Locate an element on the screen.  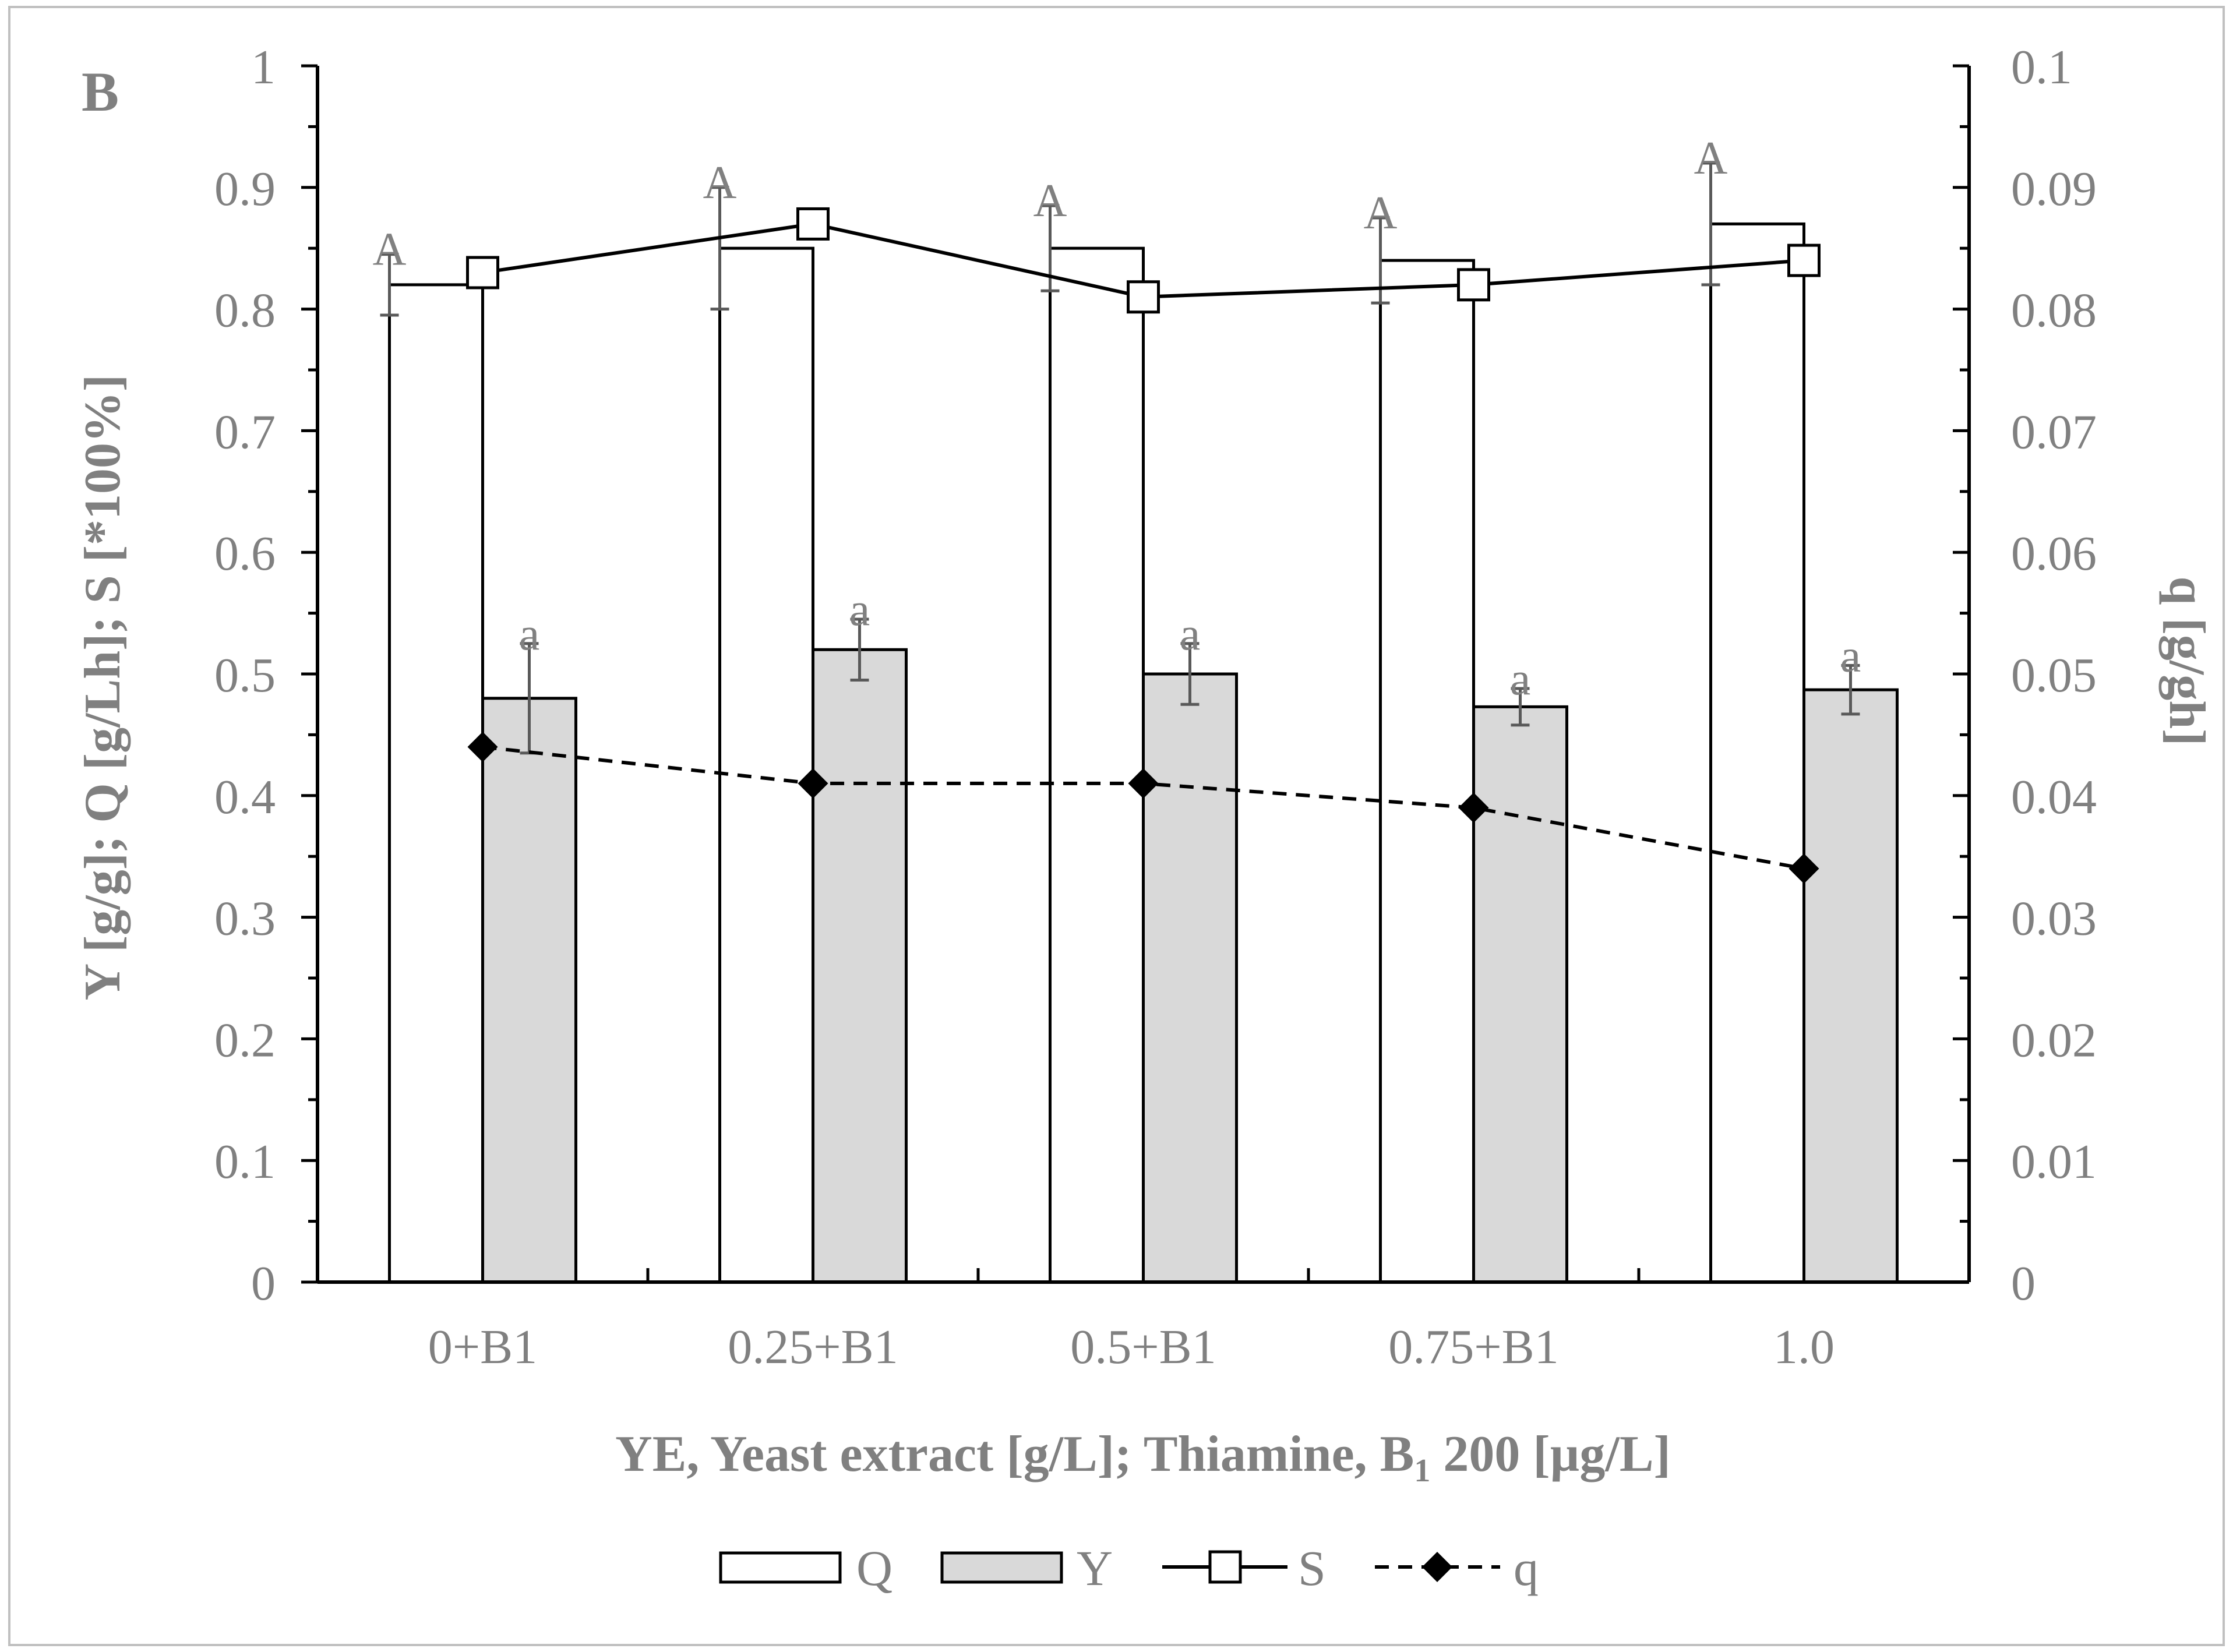
right-tick-label-9: 0.09 is located at coordinates (2054, 189).